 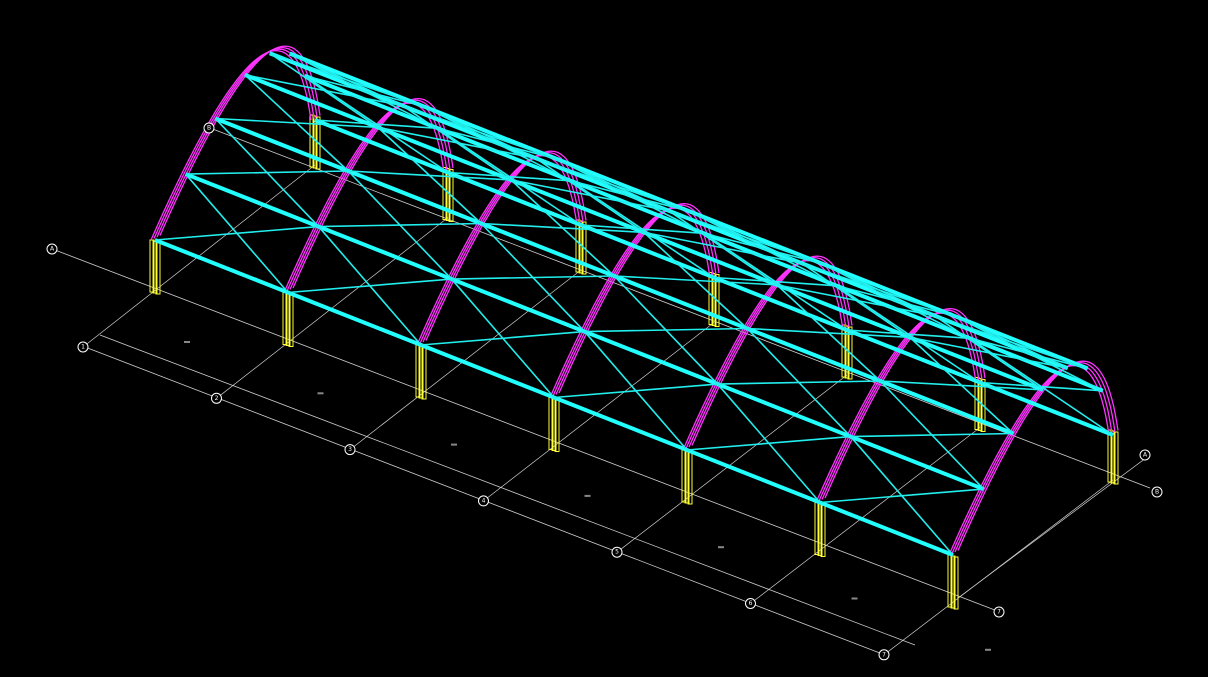 I want to click on grid-bubble-label: 3, so click(x=350, y=449).